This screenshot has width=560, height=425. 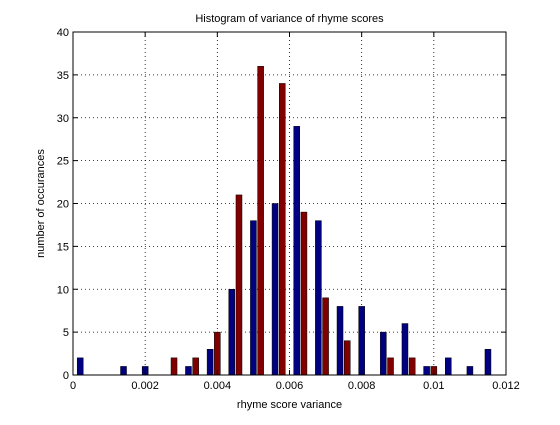 What do you see at coordinates (63, 290) in the screenshot?
I see `y-tick-label: 10` at bounding box center [63, 290].